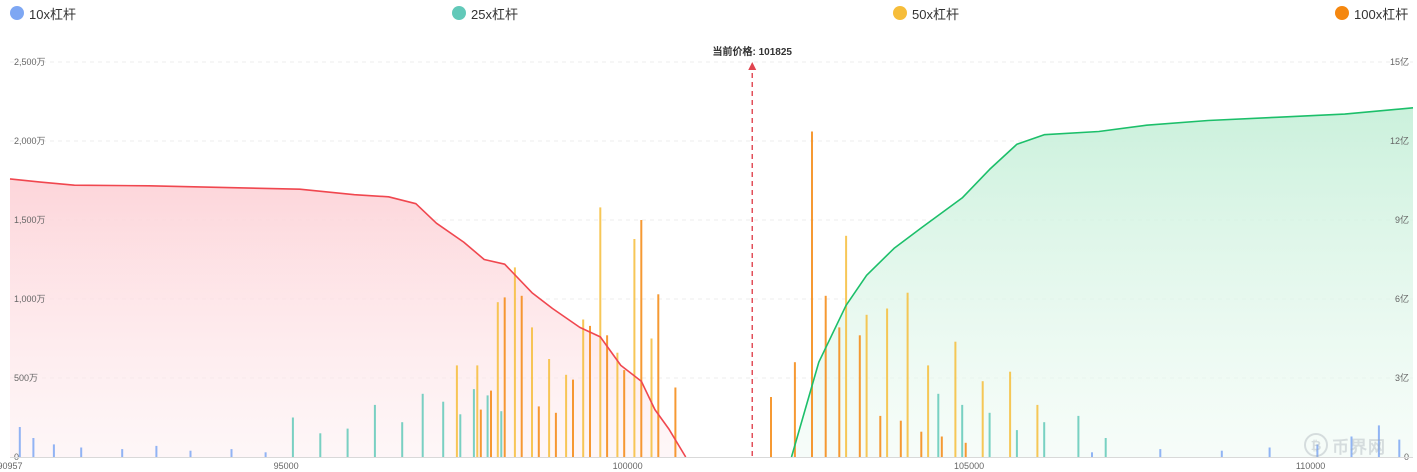 The image size is (1417, 472). Describe the element at coordinates (1316, 445) in the screenshot. I see `bitcoin-icon: ₿` at that location.